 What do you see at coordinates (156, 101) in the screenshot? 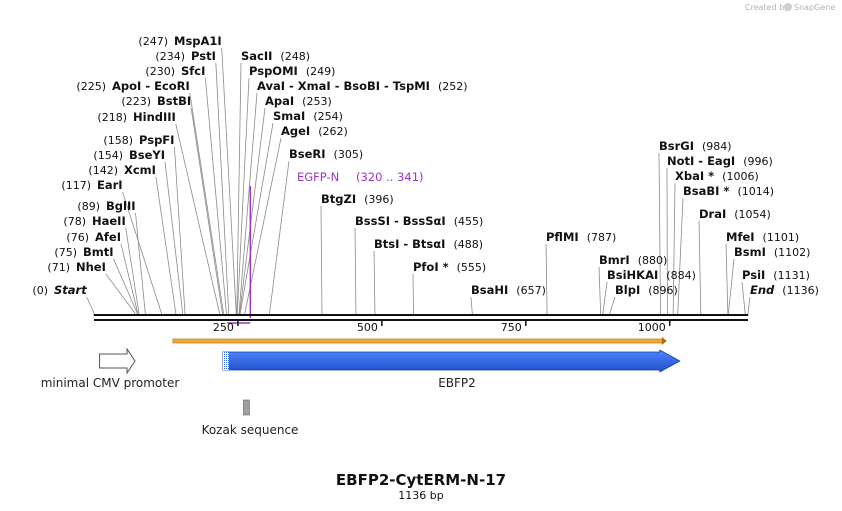
I see `site-bstbi: BstBI (223)` at bounding box center [156, 101].